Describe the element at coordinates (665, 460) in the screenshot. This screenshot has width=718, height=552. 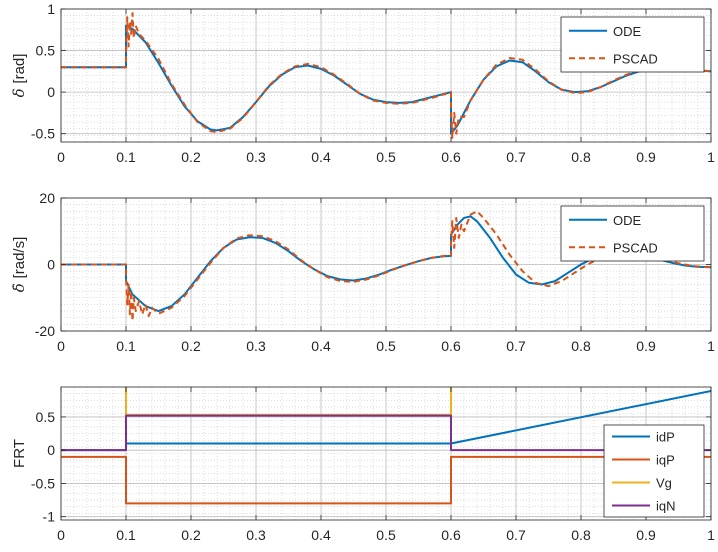
I see `legend-label-iqp: iqP` at that location.